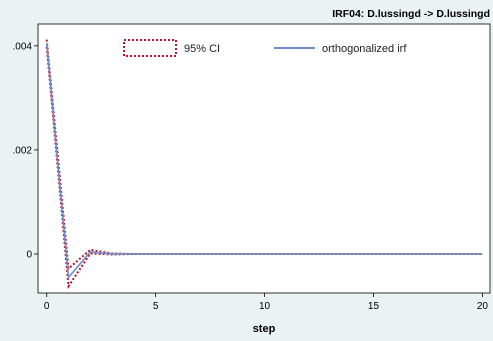 The height and width of the screenshot is (341, 493). What do you see at coordinates (23, 46) in the screenshot?
I see `y-tick-label: .004` at bounding box center [23, 46].